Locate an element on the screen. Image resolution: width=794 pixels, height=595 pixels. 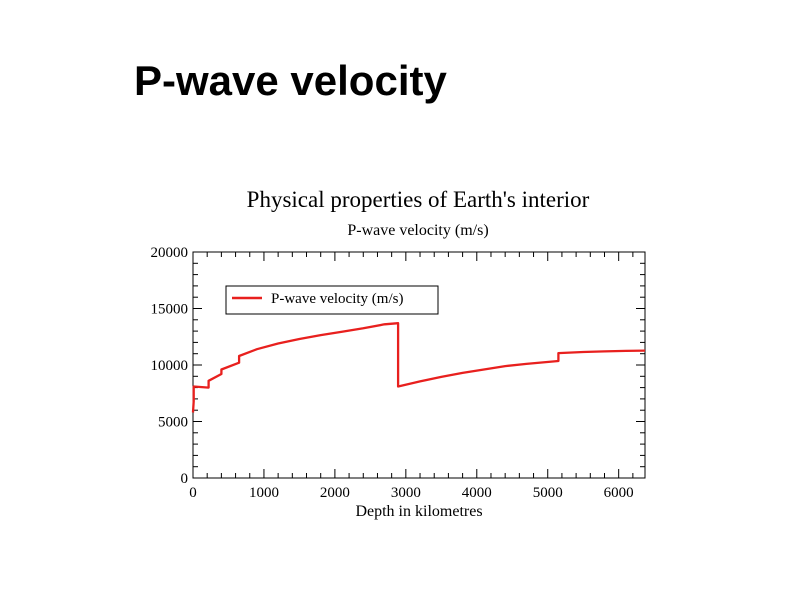
x-tick-label: 2000 is located at coordinates (335, 493).